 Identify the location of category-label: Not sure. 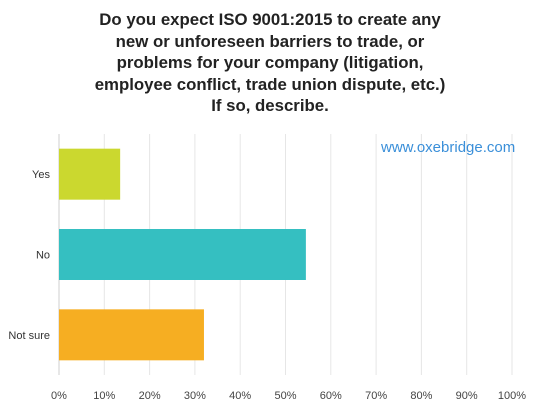
(29, 336).